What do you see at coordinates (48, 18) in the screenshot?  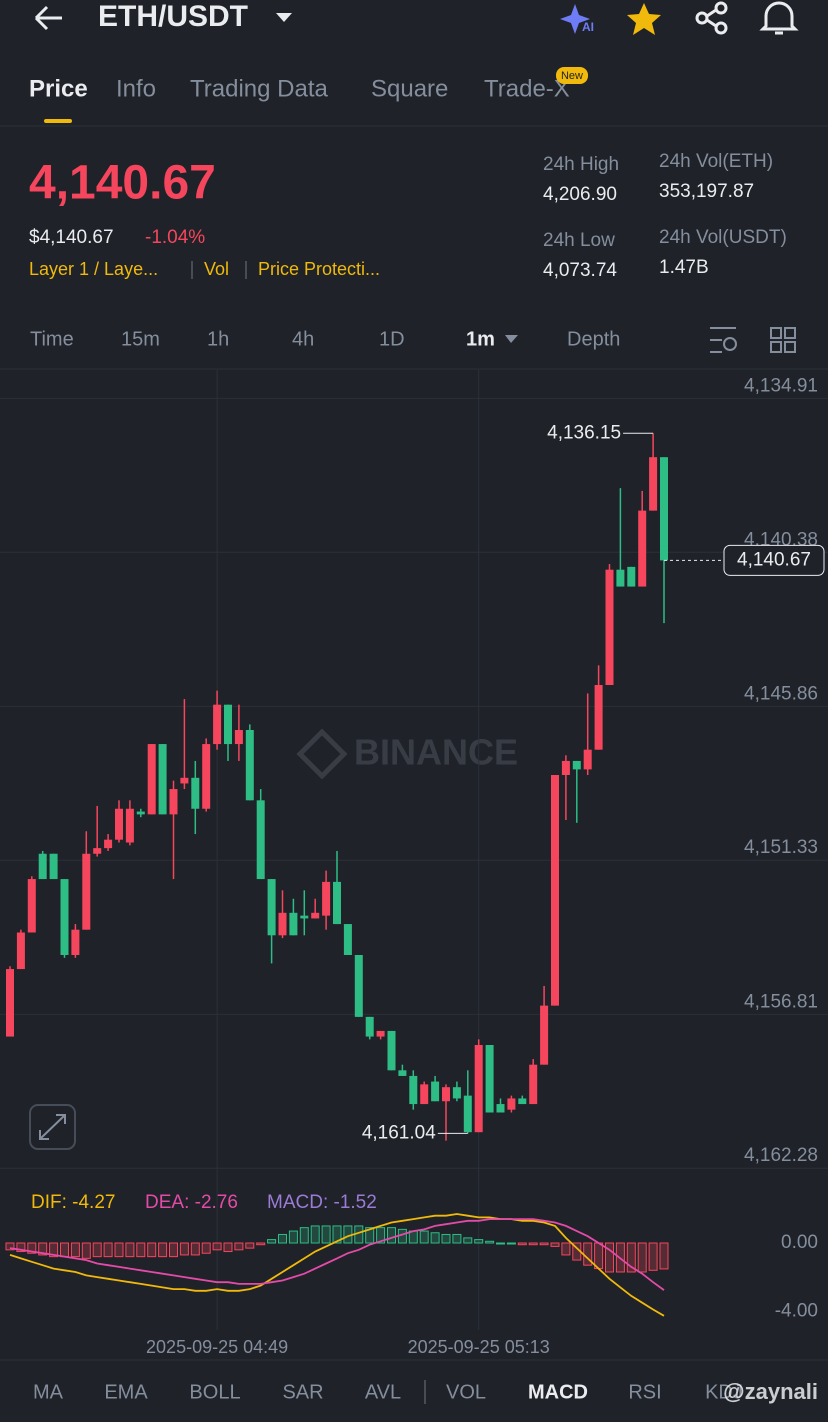 I see `back-button` at bounding box center [48, 18].